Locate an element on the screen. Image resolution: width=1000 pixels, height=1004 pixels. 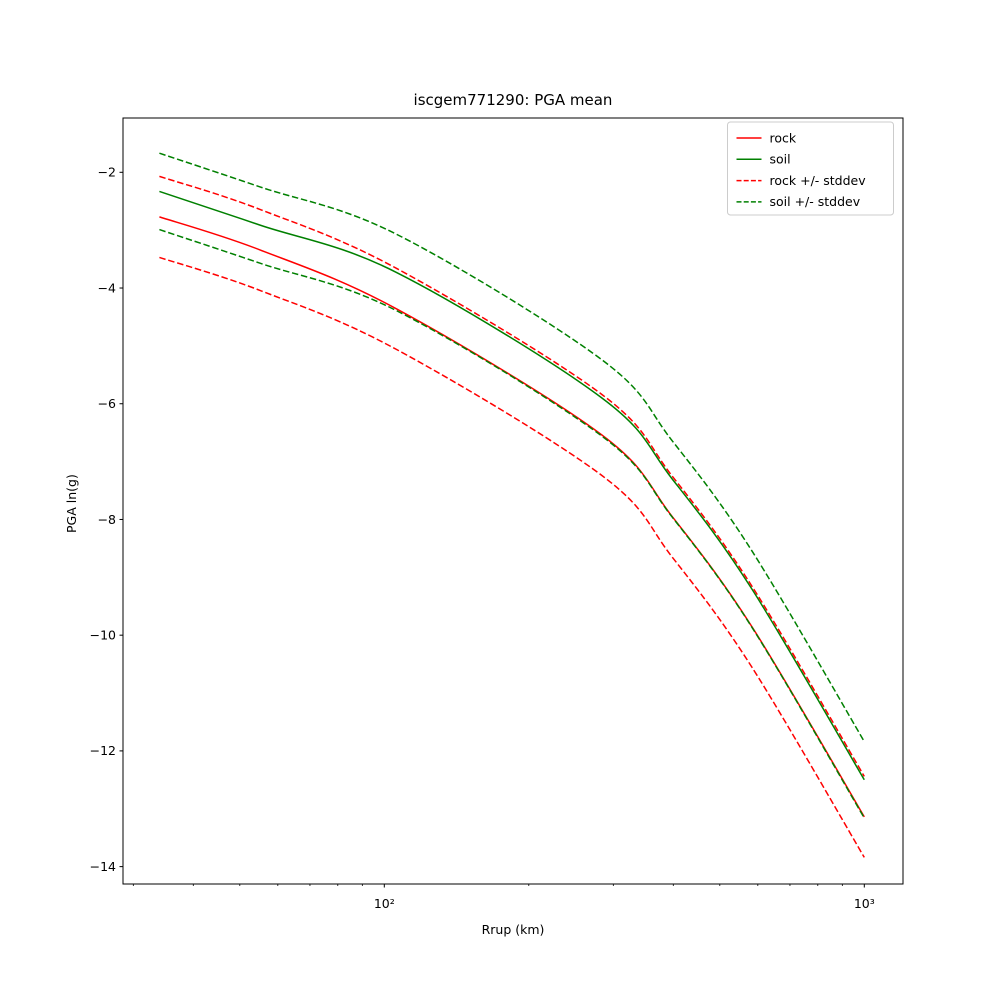
legend-item-3: rock +/- stddev is located at coordinates (801, 180).